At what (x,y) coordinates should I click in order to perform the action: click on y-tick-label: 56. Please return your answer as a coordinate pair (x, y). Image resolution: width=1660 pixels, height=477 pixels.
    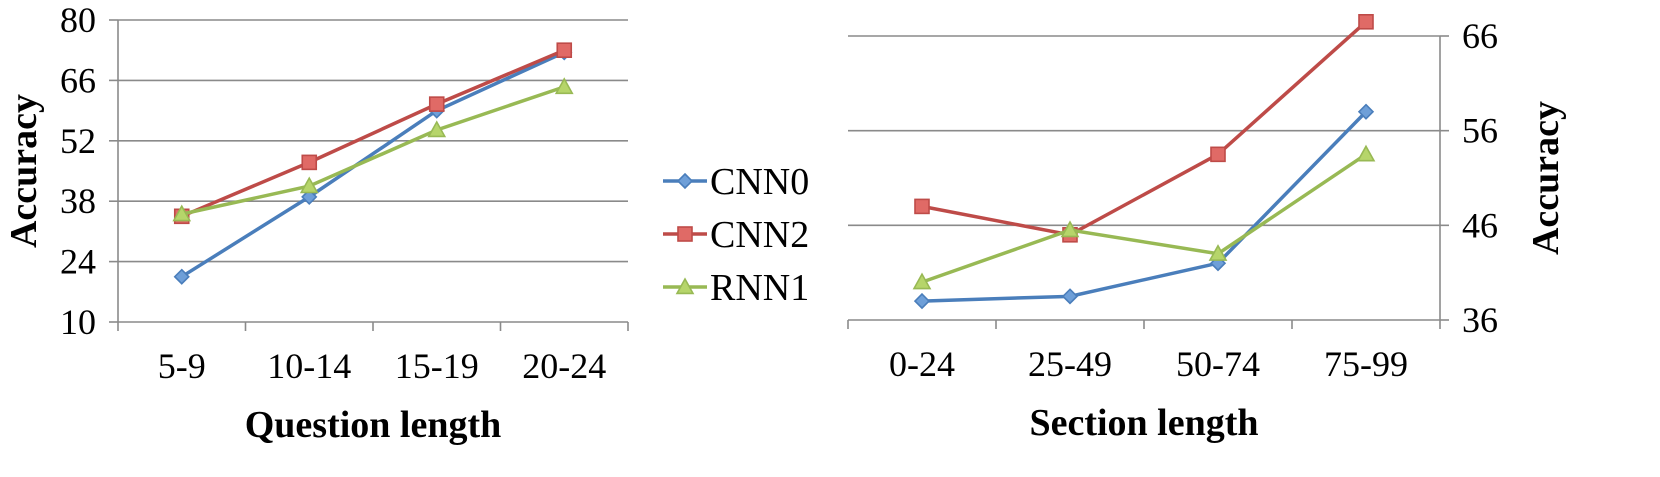
    Looking at the image, I should click on (1480, 131).